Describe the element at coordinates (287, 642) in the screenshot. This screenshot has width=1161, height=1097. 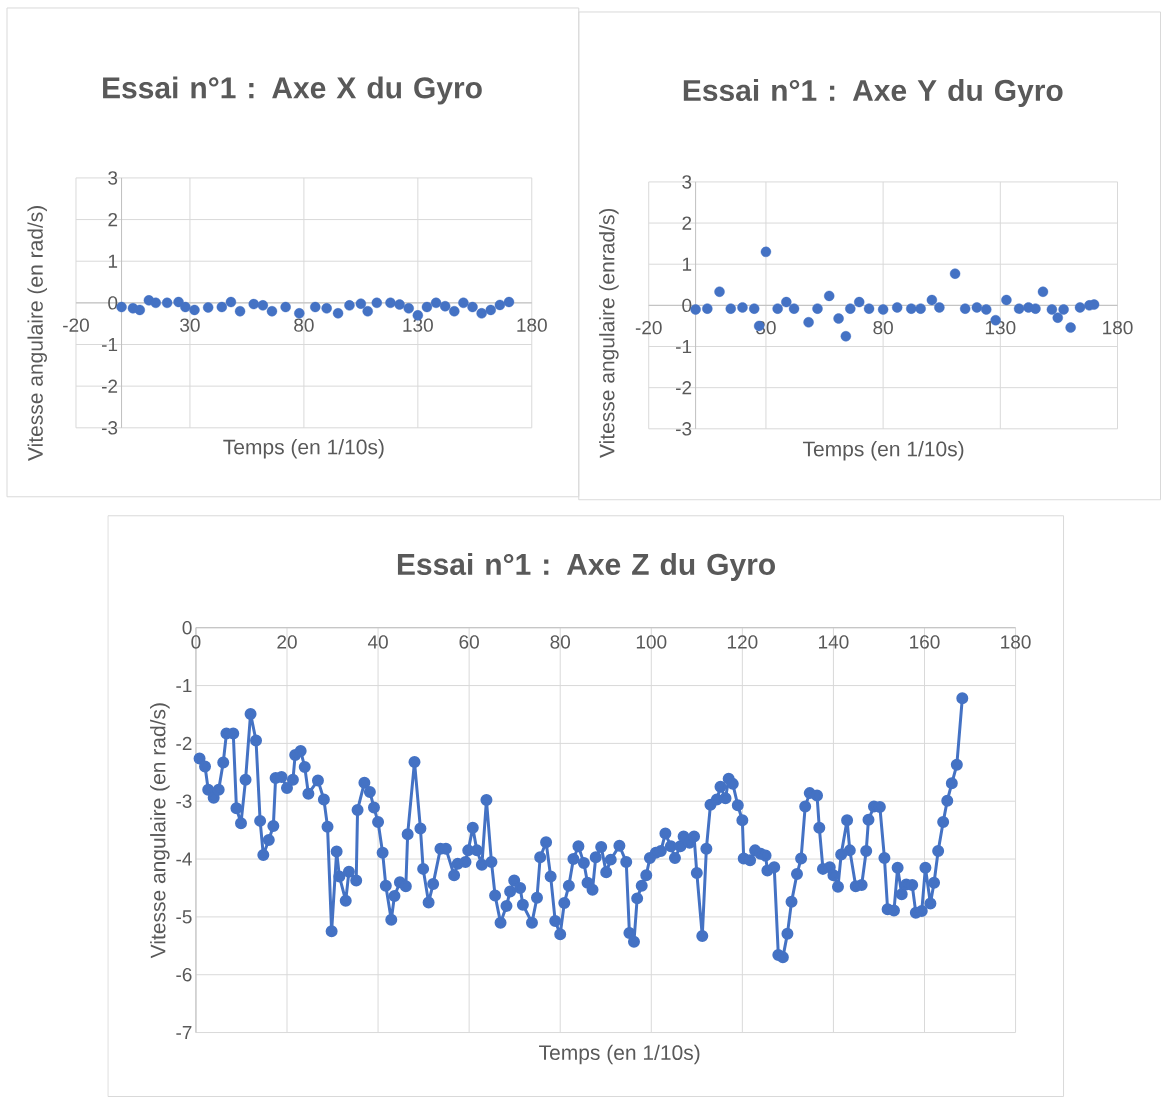
I see `x-tick-label: 20` at that location.